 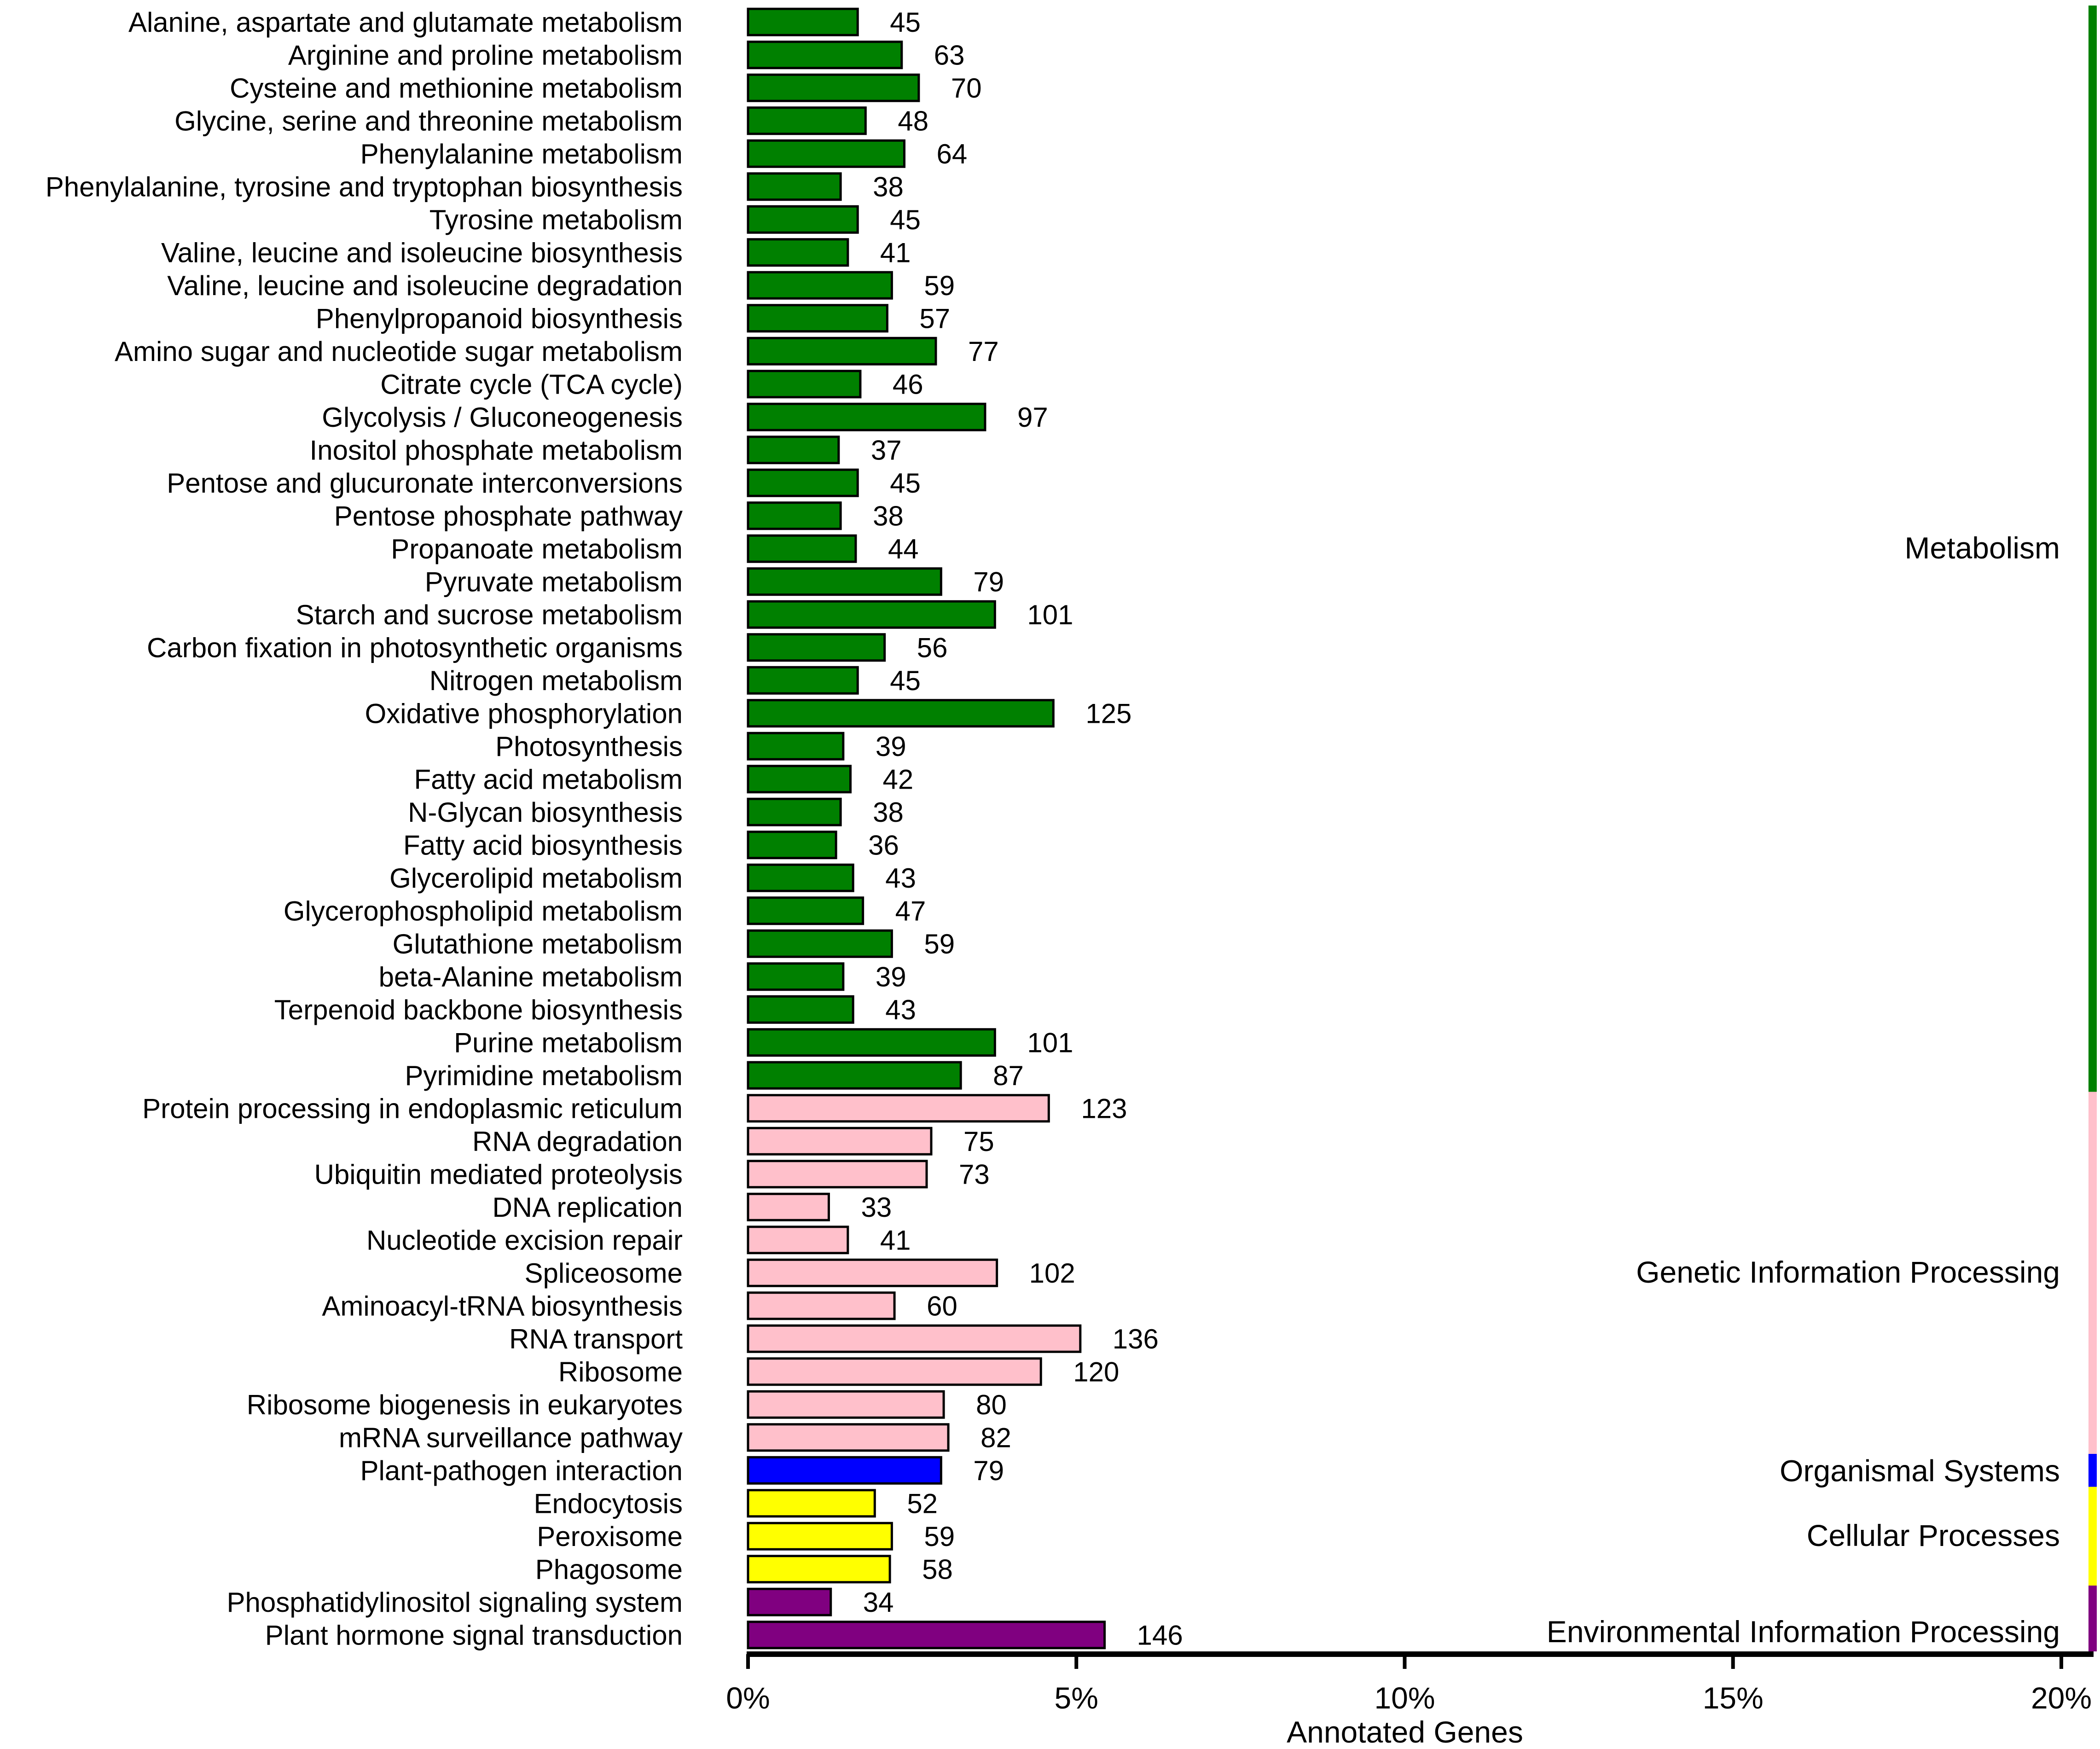 I want to click on category-label: Glycine, serine and threonine metabolism, so click(x=428, y=120).